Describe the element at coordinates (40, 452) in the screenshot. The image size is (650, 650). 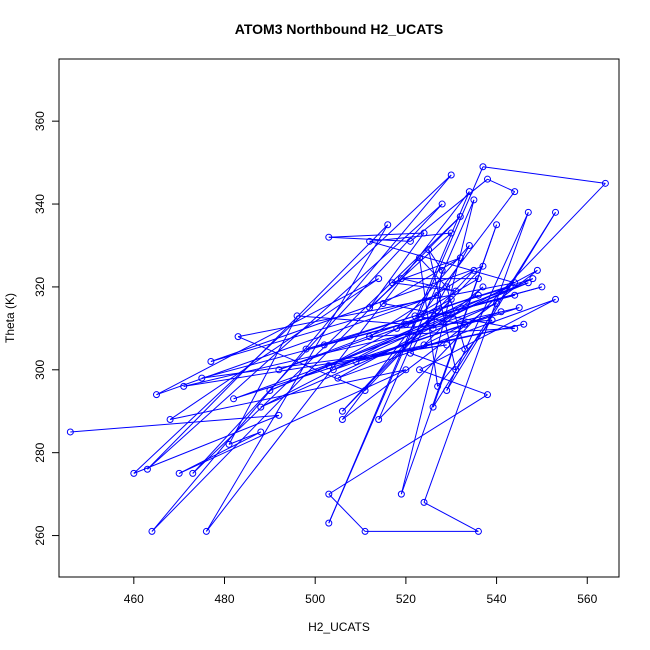
I see `y-tick-label: 280` at that location.